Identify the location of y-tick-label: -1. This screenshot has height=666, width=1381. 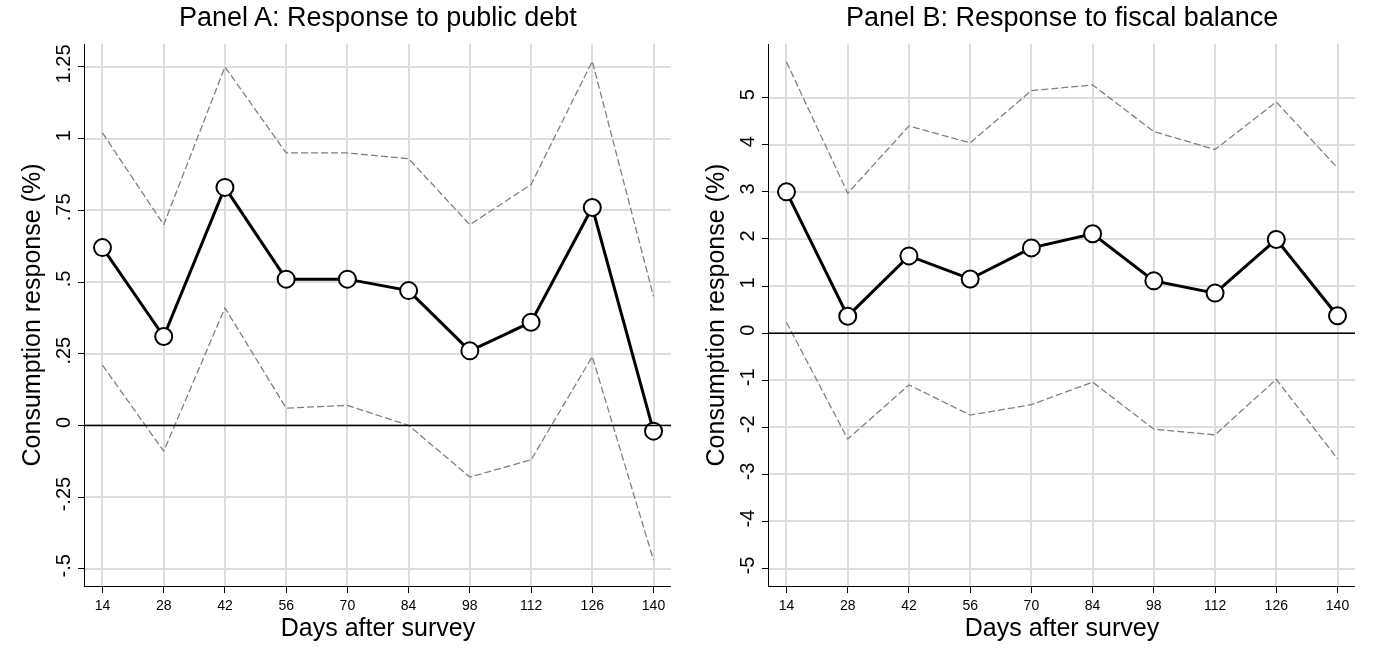
(747, 377).